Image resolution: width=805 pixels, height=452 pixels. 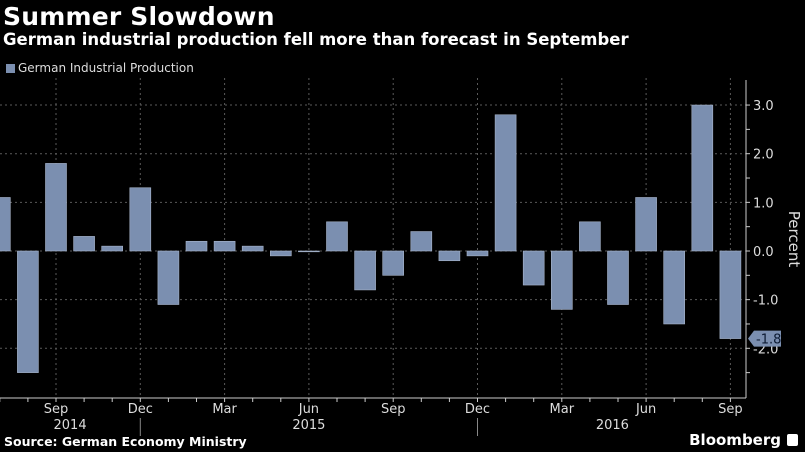 I want to click on y-tick-label: -1.0, so click(x=765, y=301).